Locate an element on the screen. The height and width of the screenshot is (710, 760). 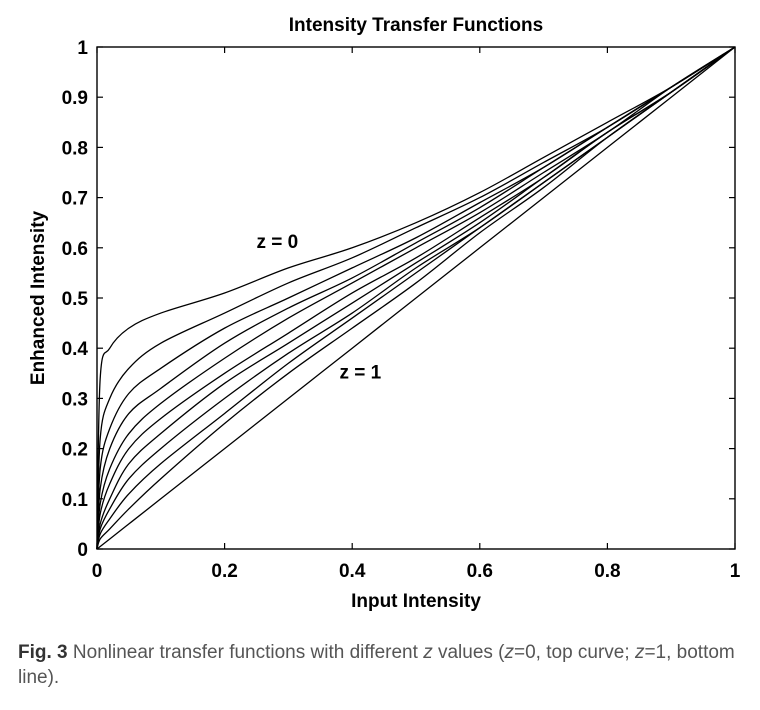
x-tick-label: 0.6 is located at coordinates (480, 571).